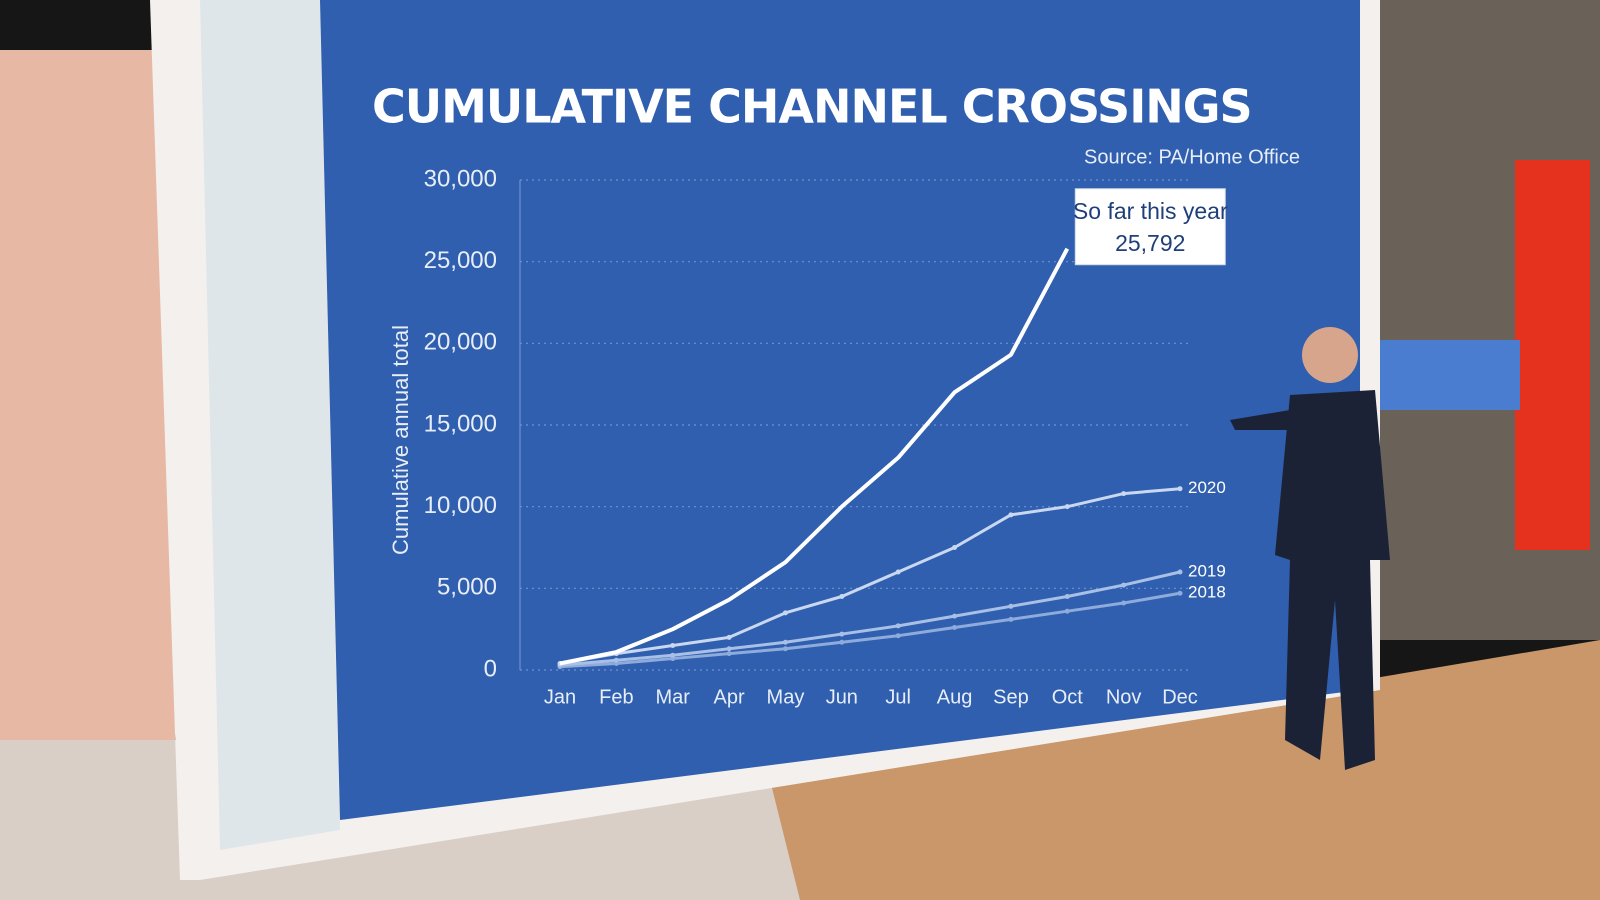  I want to click on wood-floor, so click(1185, 770).